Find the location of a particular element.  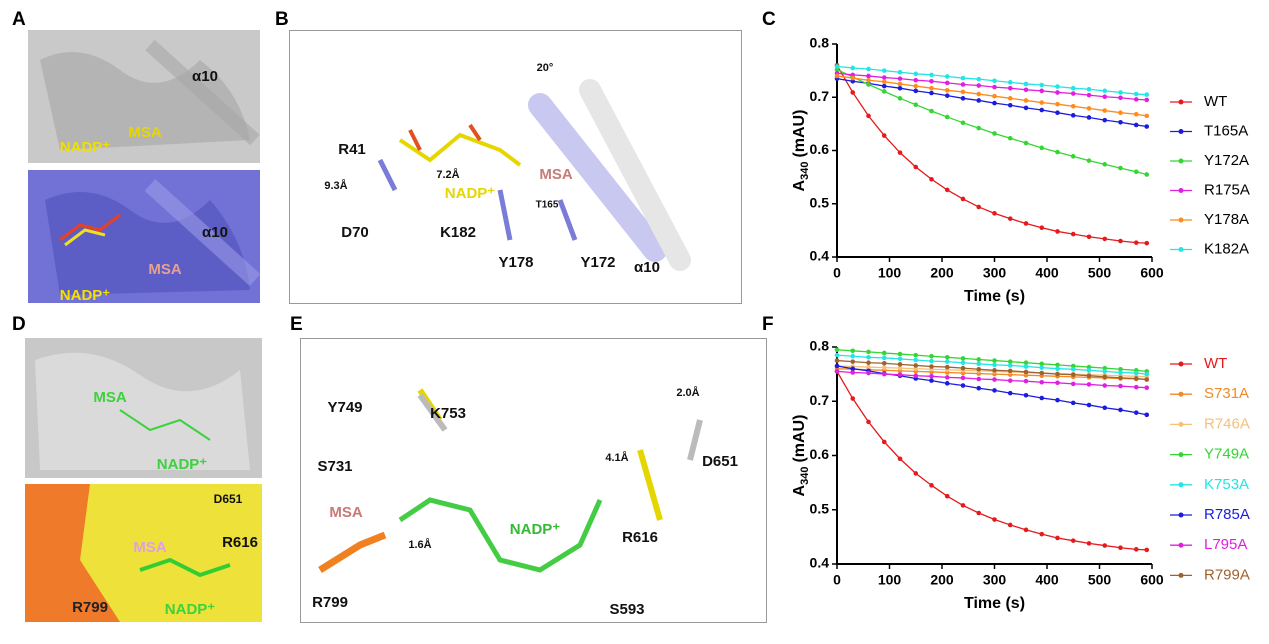

panel-letter: E is located at coordinates (296, 324).